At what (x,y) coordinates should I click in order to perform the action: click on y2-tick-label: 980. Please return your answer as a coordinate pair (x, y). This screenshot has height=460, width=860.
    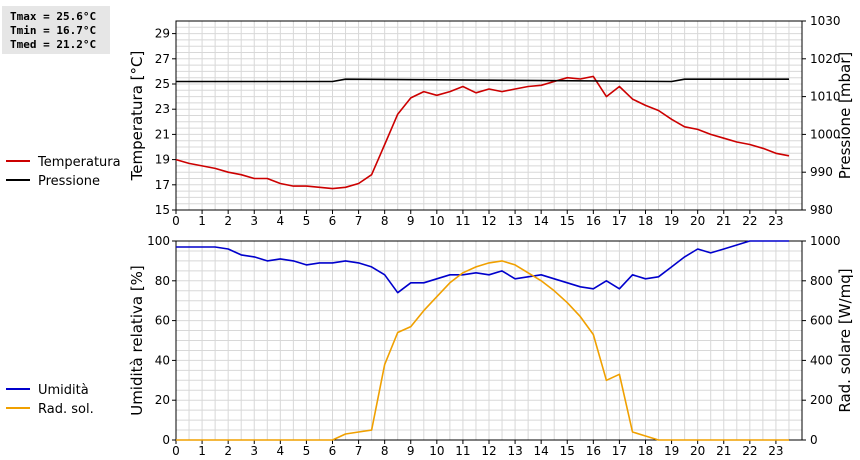
    Looking at the image, I should click on (821, 210).